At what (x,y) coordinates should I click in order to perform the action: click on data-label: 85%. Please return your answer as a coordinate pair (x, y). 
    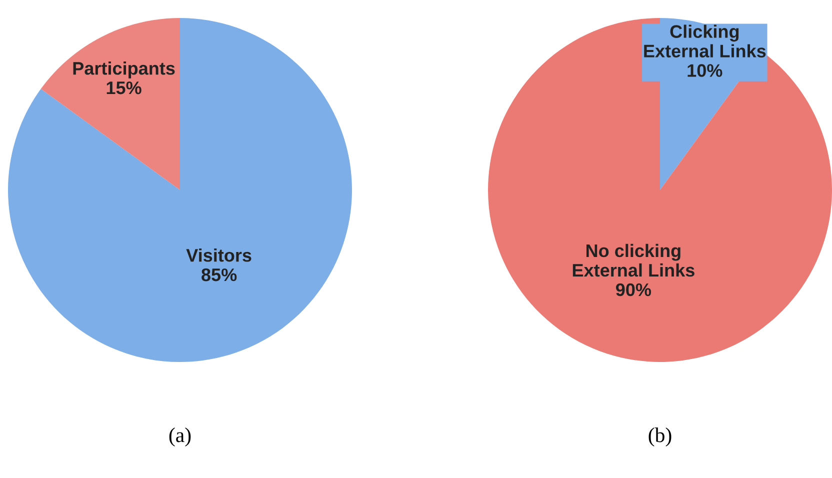
    Looking at the image, I should click on (219, 275).